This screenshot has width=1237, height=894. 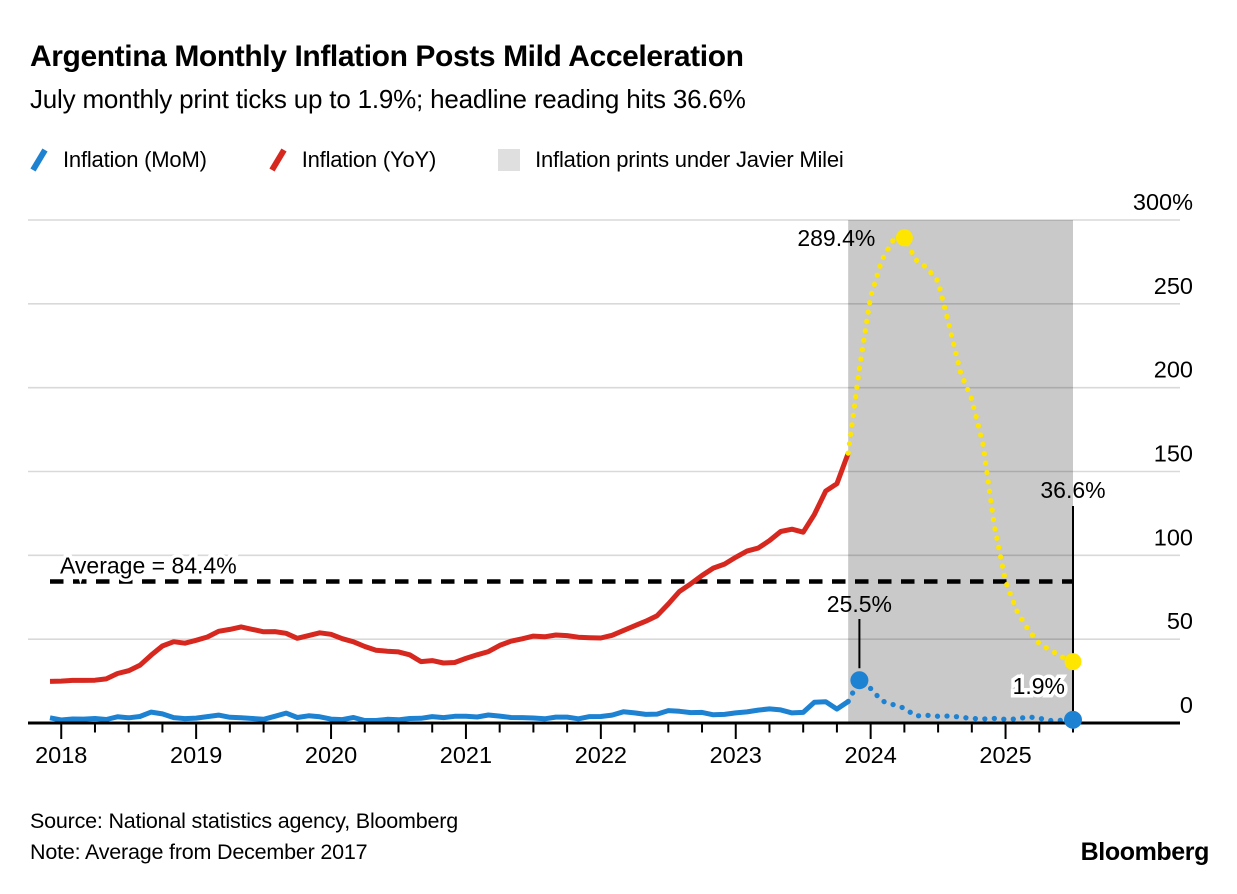 What do you see at coordinates (278, 160) in the screenshot?
I see `yoy-line-swatch` at bounding box center [278, 160].